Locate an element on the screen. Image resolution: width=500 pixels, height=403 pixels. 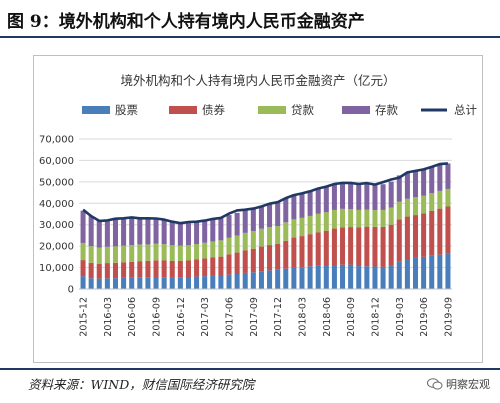
legend-swatch-deposits is located at coordinates (356, 110).